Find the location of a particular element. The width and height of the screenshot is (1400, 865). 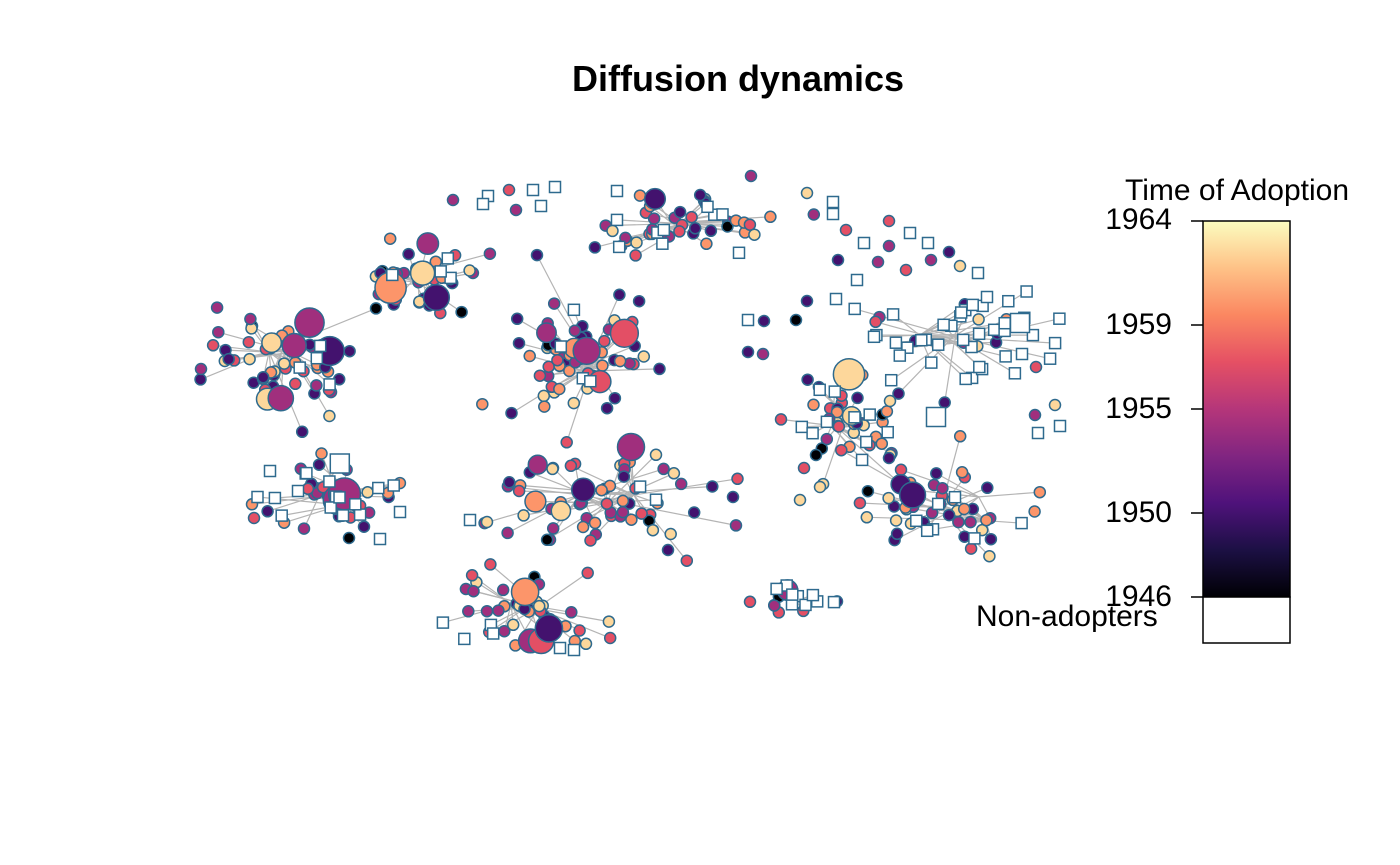

legend-color-bar is located at coordinates (1246, 409).